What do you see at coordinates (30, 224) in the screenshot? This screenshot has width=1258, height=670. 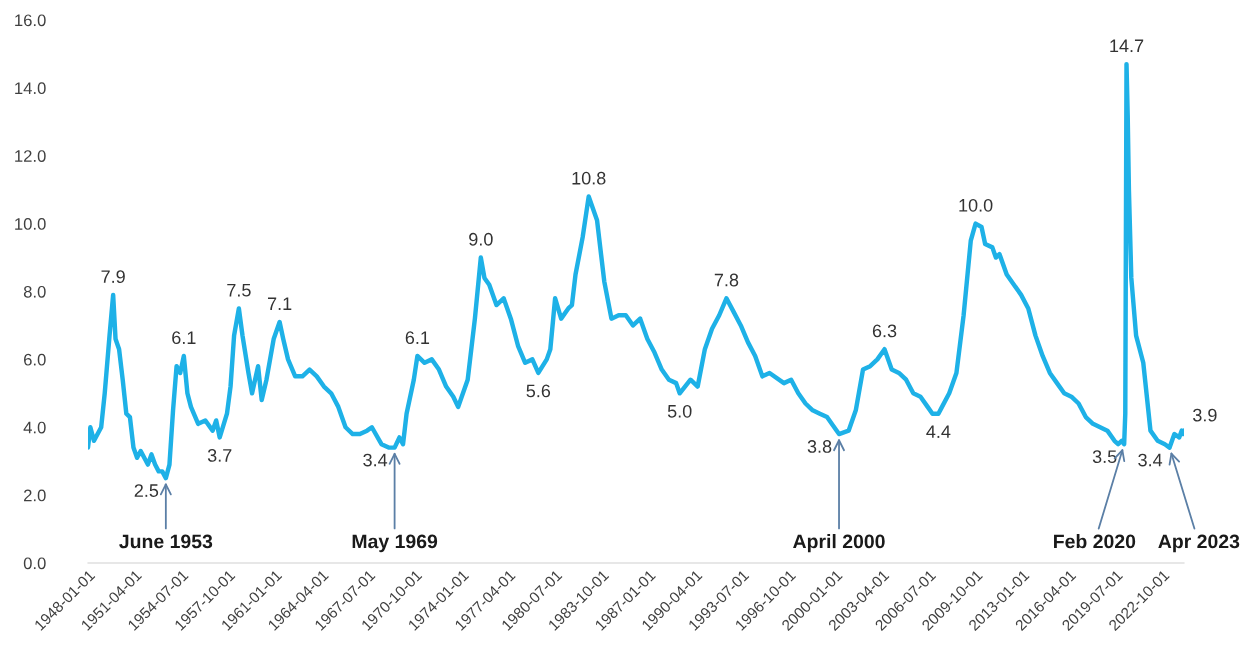 I see `y-tick-label: 10.0` at bounding box center [30, 224].